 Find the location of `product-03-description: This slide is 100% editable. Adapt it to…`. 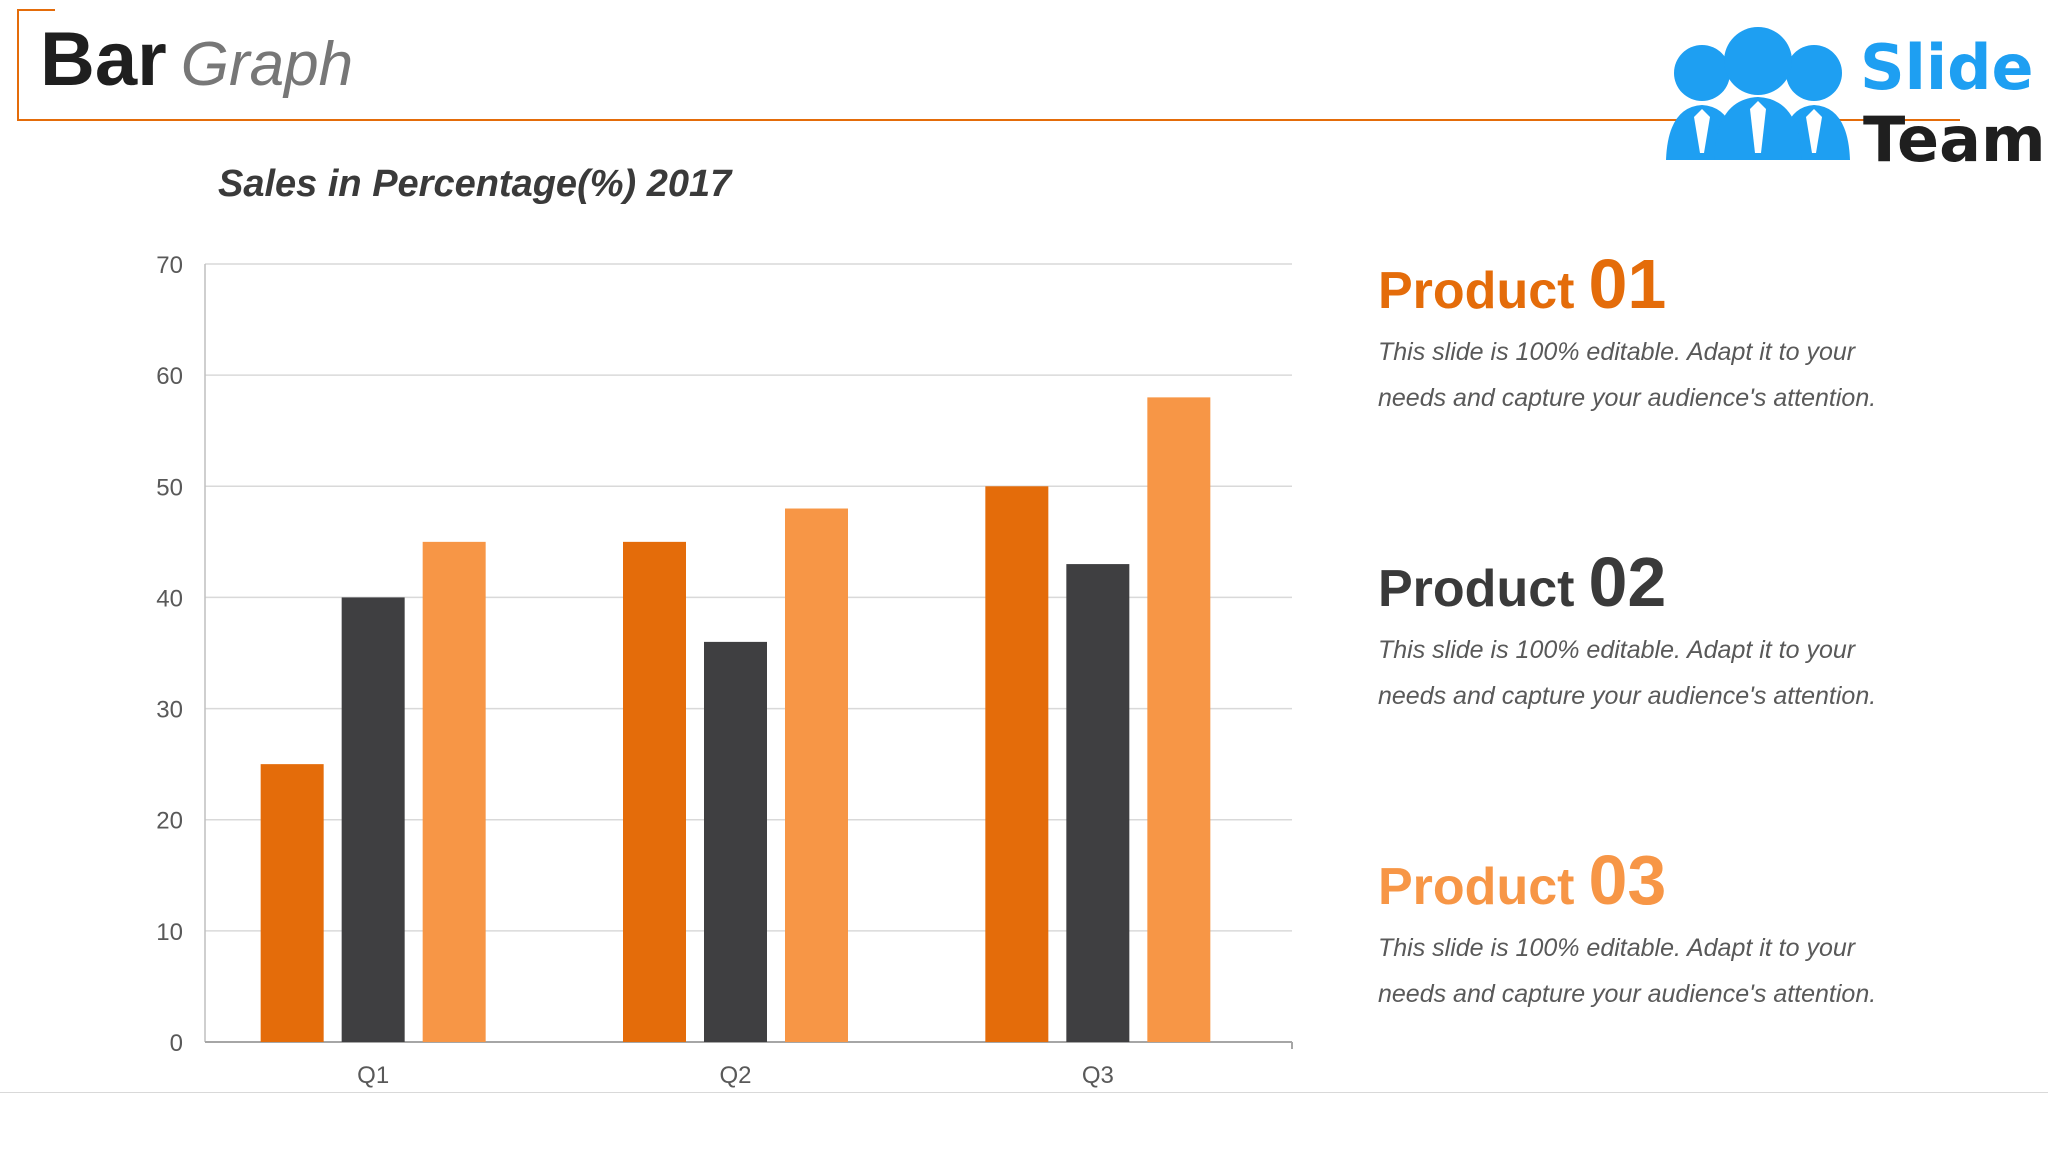

product-03-description: This slide is 100% editable. Adapt it to… is located at coordinates (1678, 971).